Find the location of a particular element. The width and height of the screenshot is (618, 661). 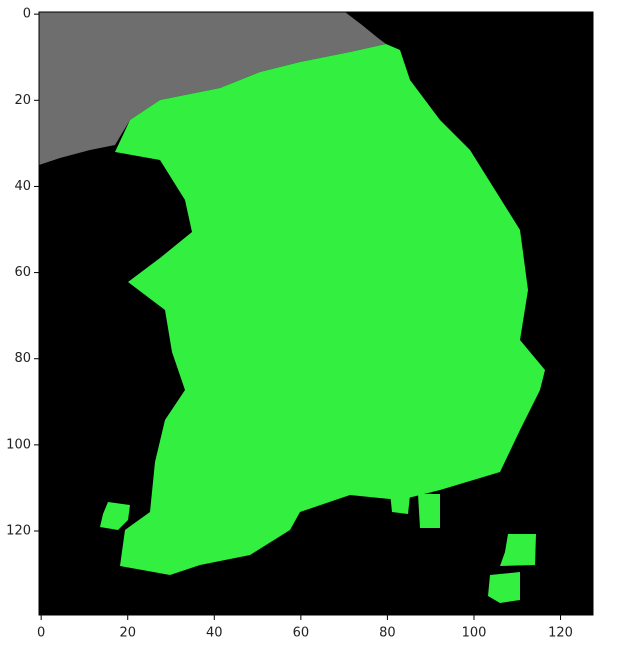

y-tick-label: 80 is located at coordinates (22, 358).